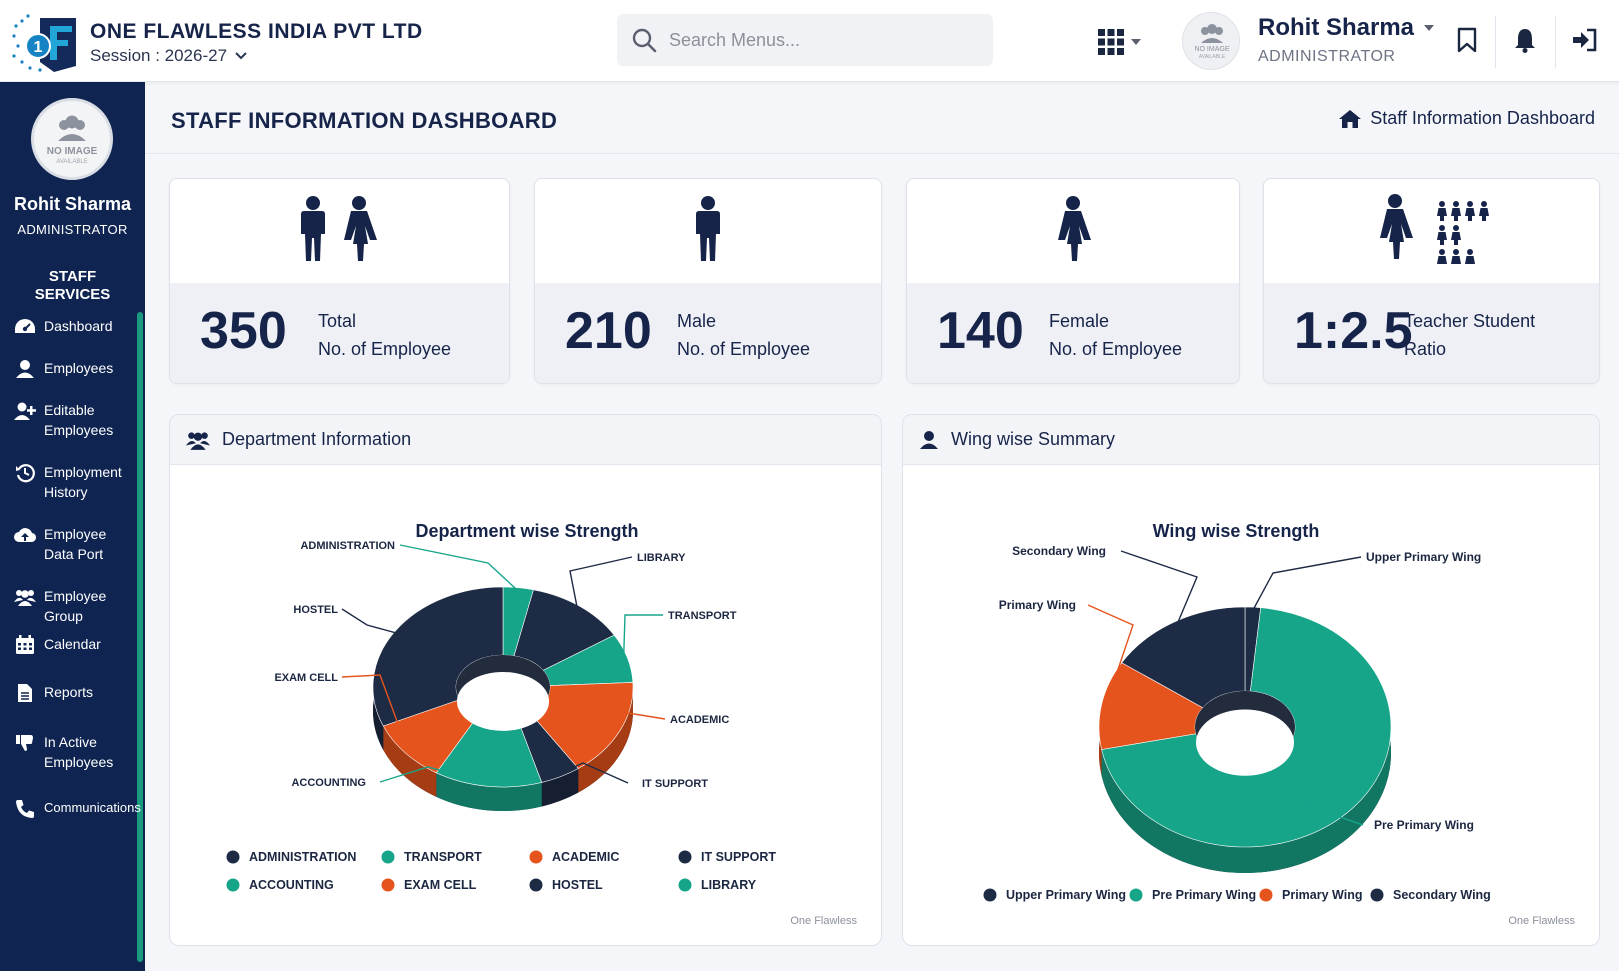  I want to click on file-icon, so click(25, 693).